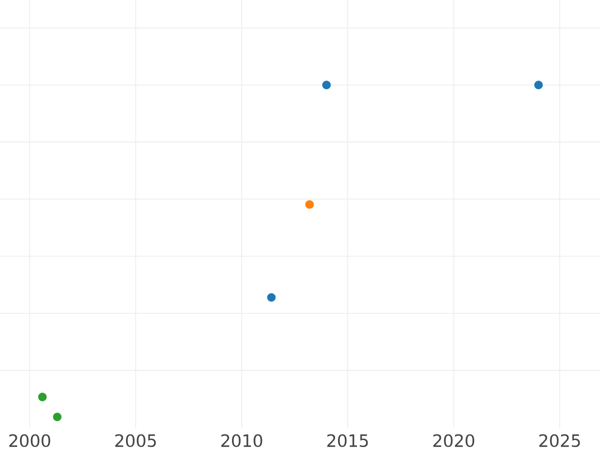  What do you see at coordinates (29, 441) in the screenshot?
I see `x-tick-label: 2000` at bounding box center [29, 441].